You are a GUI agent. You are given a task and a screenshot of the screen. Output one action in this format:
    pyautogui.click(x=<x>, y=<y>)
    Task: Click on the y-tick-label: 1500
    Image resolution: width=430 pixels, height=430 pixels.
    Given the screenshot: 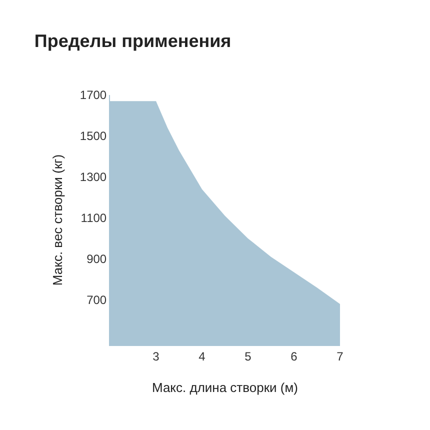 What is the action you would take?
    pyautogui.click(x=93, y=136)
    